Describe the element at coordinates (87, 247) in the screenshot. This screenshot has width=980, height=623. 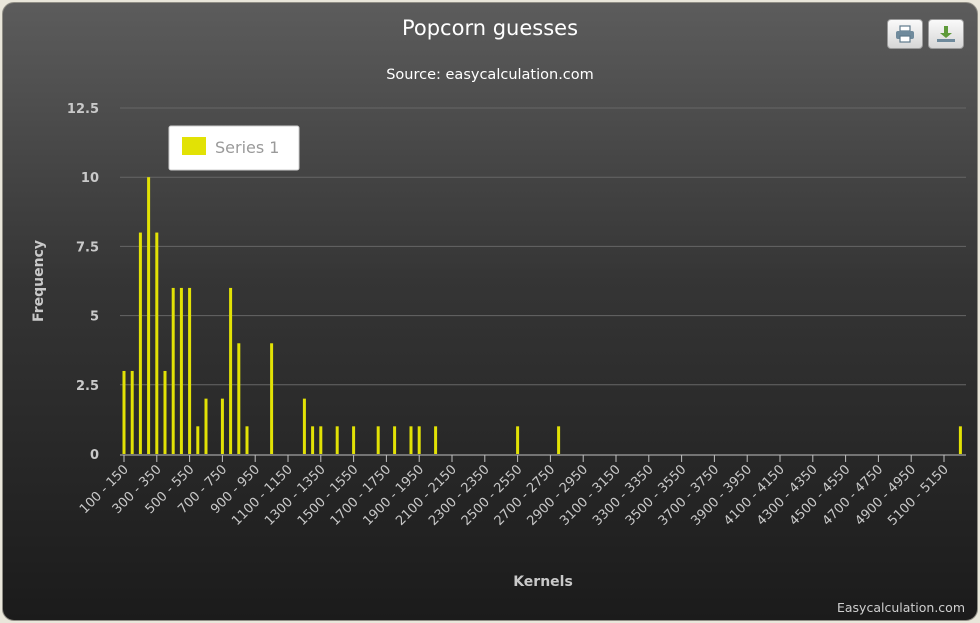
I see `y-tick-label: 7.5` at that location.